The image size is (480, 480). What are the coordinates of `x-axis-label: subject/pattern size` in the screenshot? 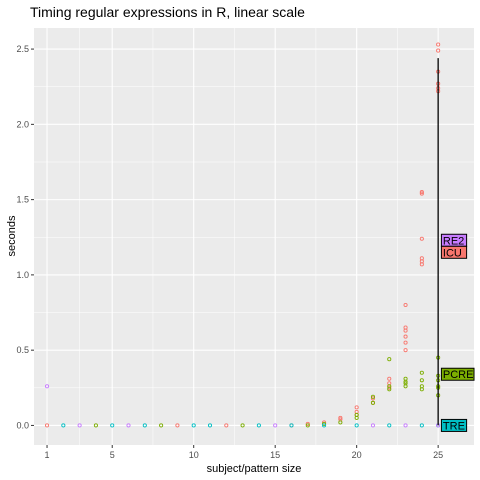 It's located at (254, 469).